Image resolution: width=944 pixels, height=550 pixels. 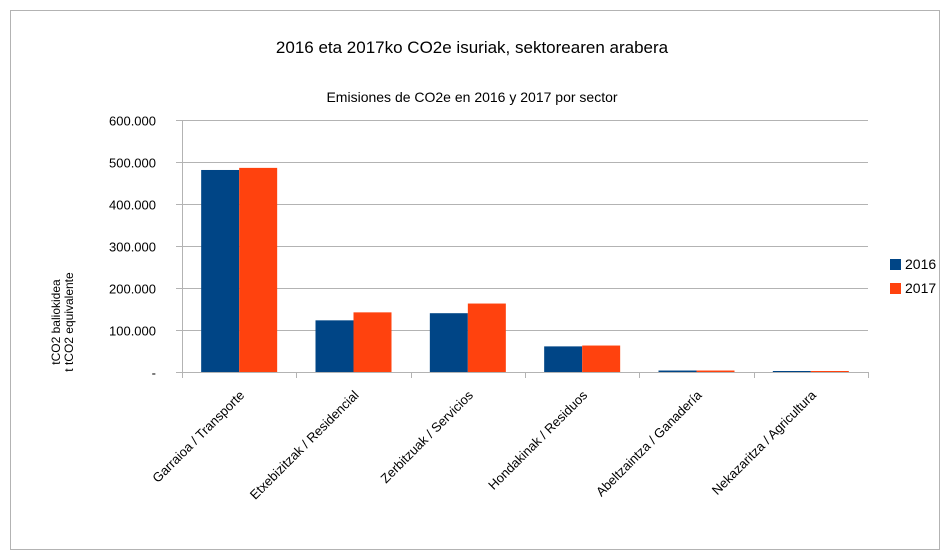 I want to click on x-tick-label: Zerbitzuak / Servicios, so click(x=426, y=436).